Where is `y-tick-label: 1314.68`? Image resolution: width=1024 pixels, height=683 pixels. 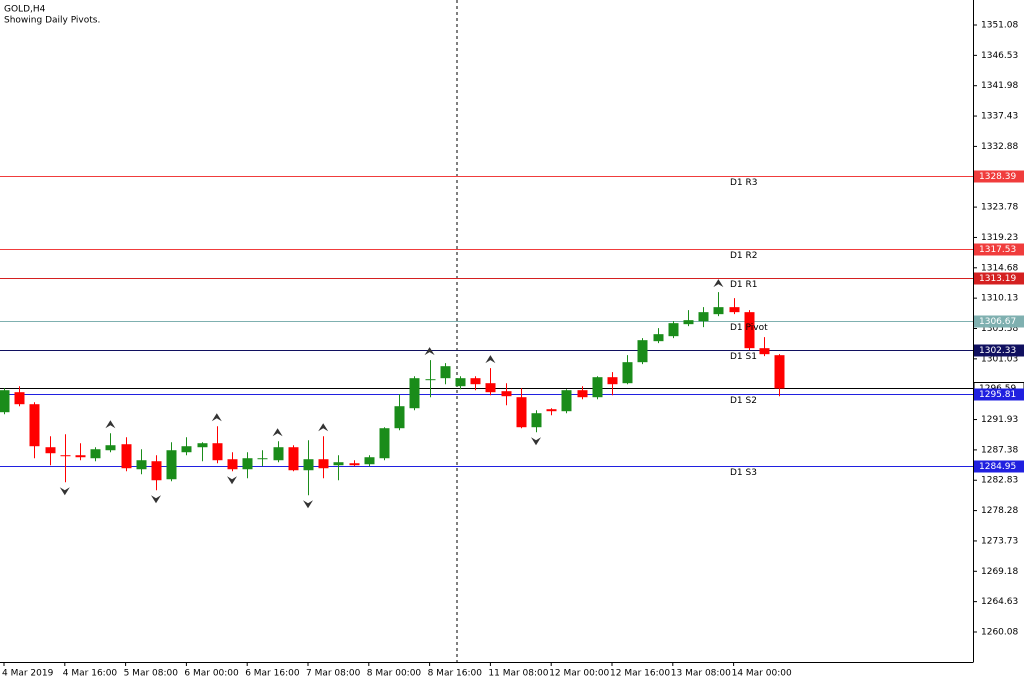
y-tick-label: 1314.68 is located at coordinates (999, 268).